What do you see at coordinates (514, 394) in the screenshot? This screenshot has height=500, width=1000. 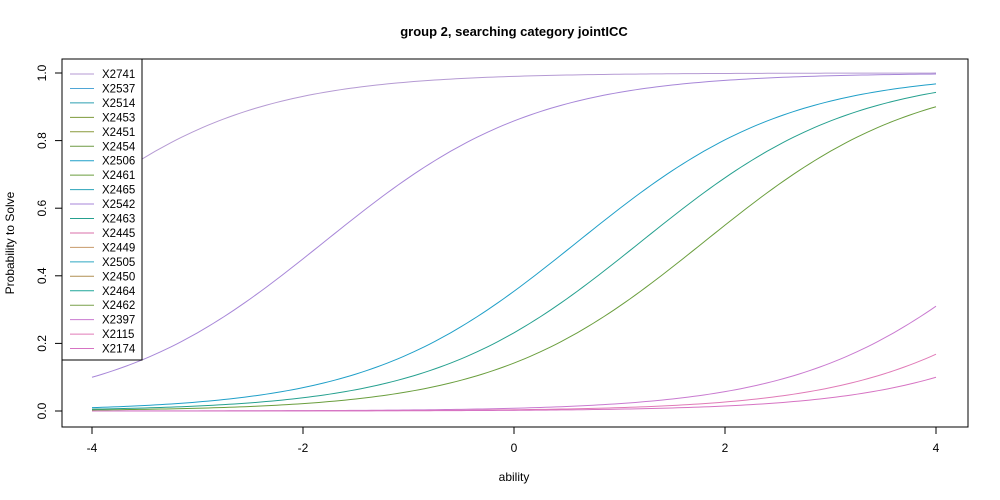 I see `series-line-X2174` at bounding box center [514, 394].